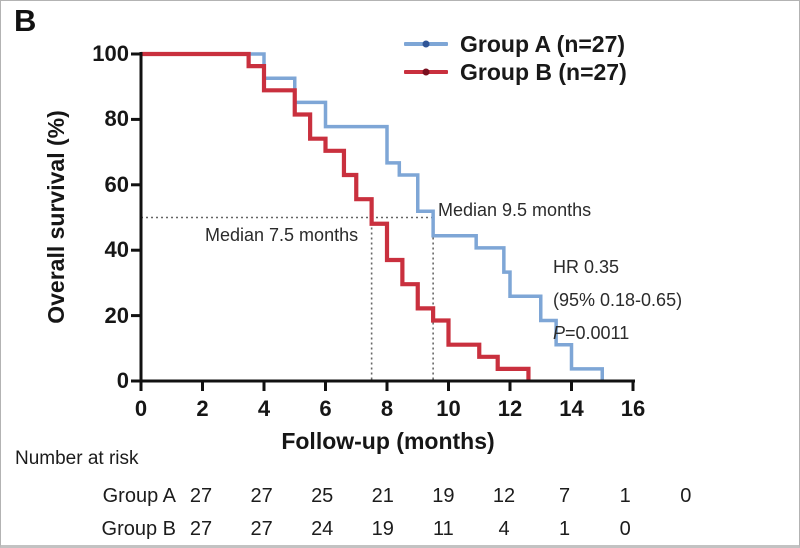 The width and height of the screenshot is (800, 548). Describe the element at coordinates (322, 529) in the screenshot. I see `risk-count: 24` at that location.